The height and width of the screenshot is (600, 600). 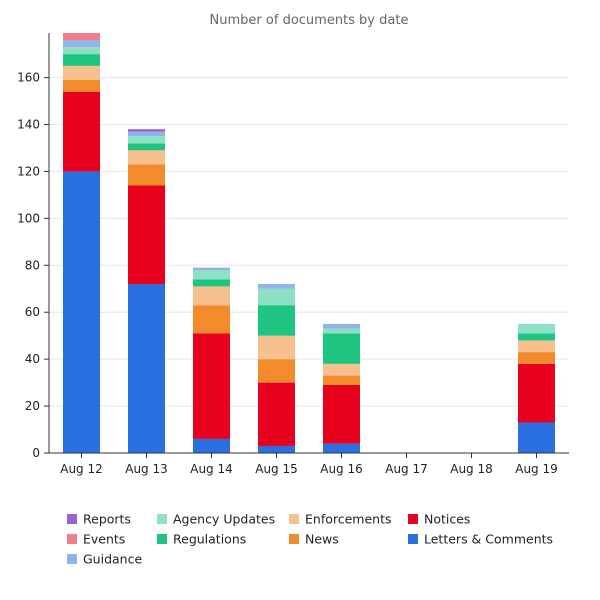 What do you see at coordinates (211, 469) in the screenshot?
I see `x-tick-label: Aug 14` at bounding box center [211, 469].